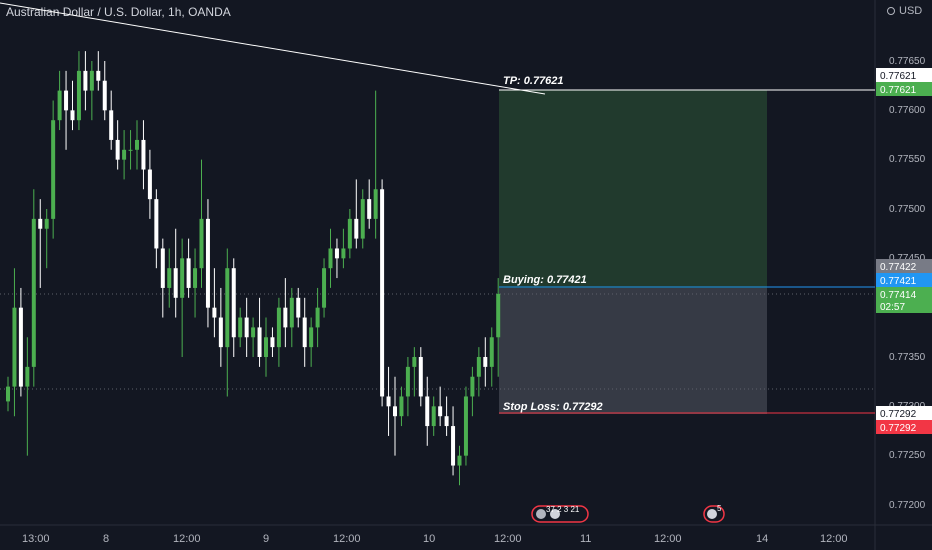 This screenshot has width=932, height=550. I want to click on take-profit-zone, so click(633, 189).